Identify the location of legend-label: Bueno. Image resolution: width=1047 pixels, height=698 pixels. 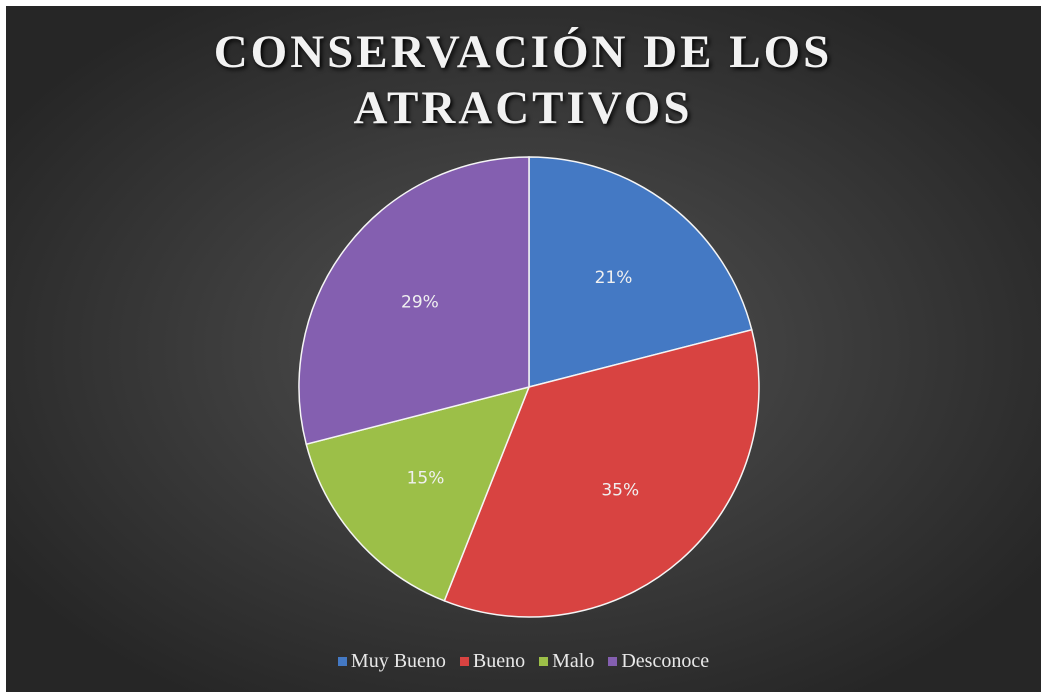
(499, 661).